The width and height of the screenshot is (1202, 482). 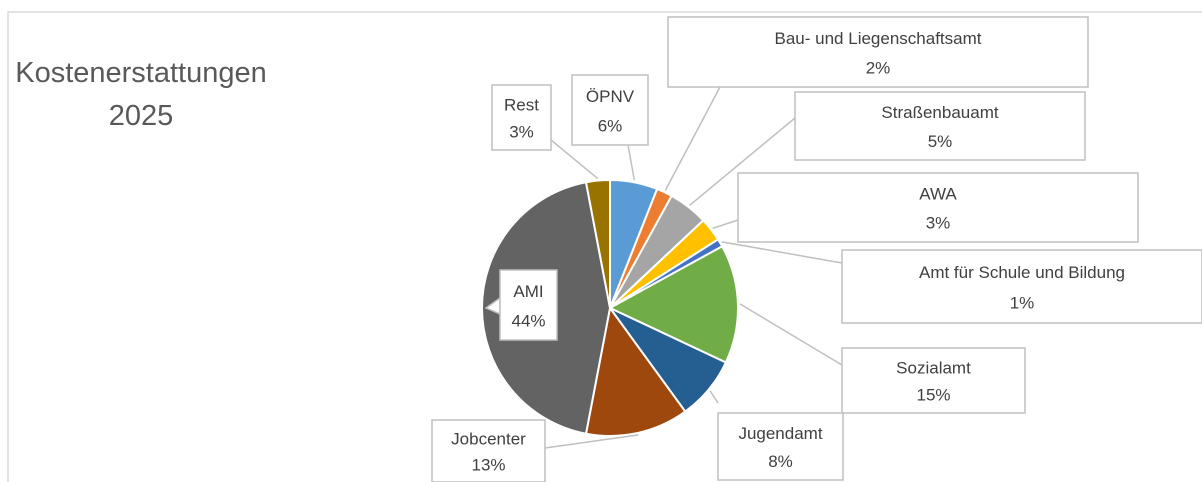 I want to click on value-label: 15%, so click(x=933, y=395).